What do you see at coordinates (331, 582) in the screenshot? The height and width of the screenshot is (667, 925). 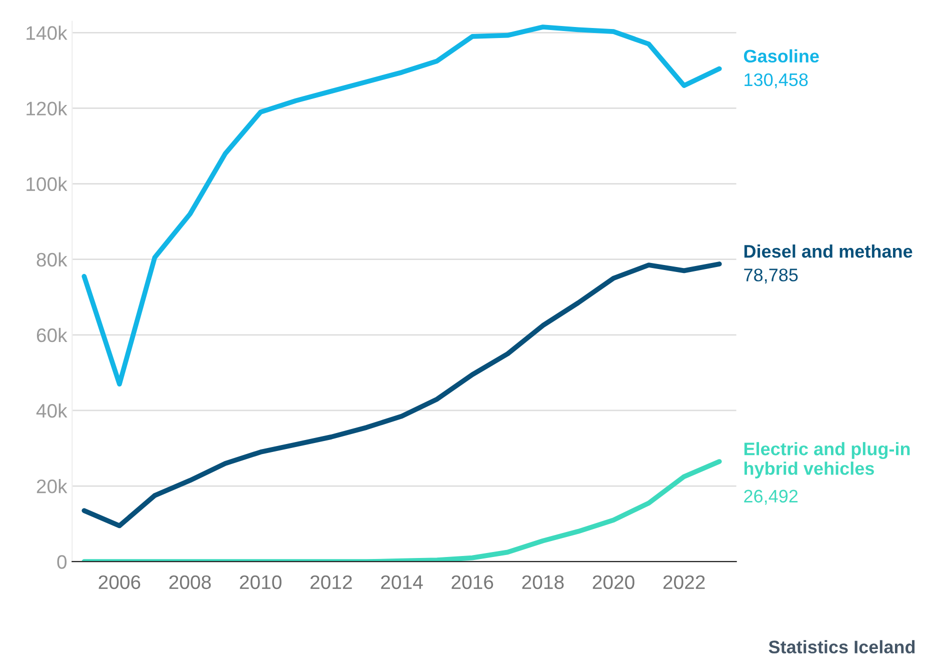 I see `x-tick-label: 2012` at bounding box center [331, 582].